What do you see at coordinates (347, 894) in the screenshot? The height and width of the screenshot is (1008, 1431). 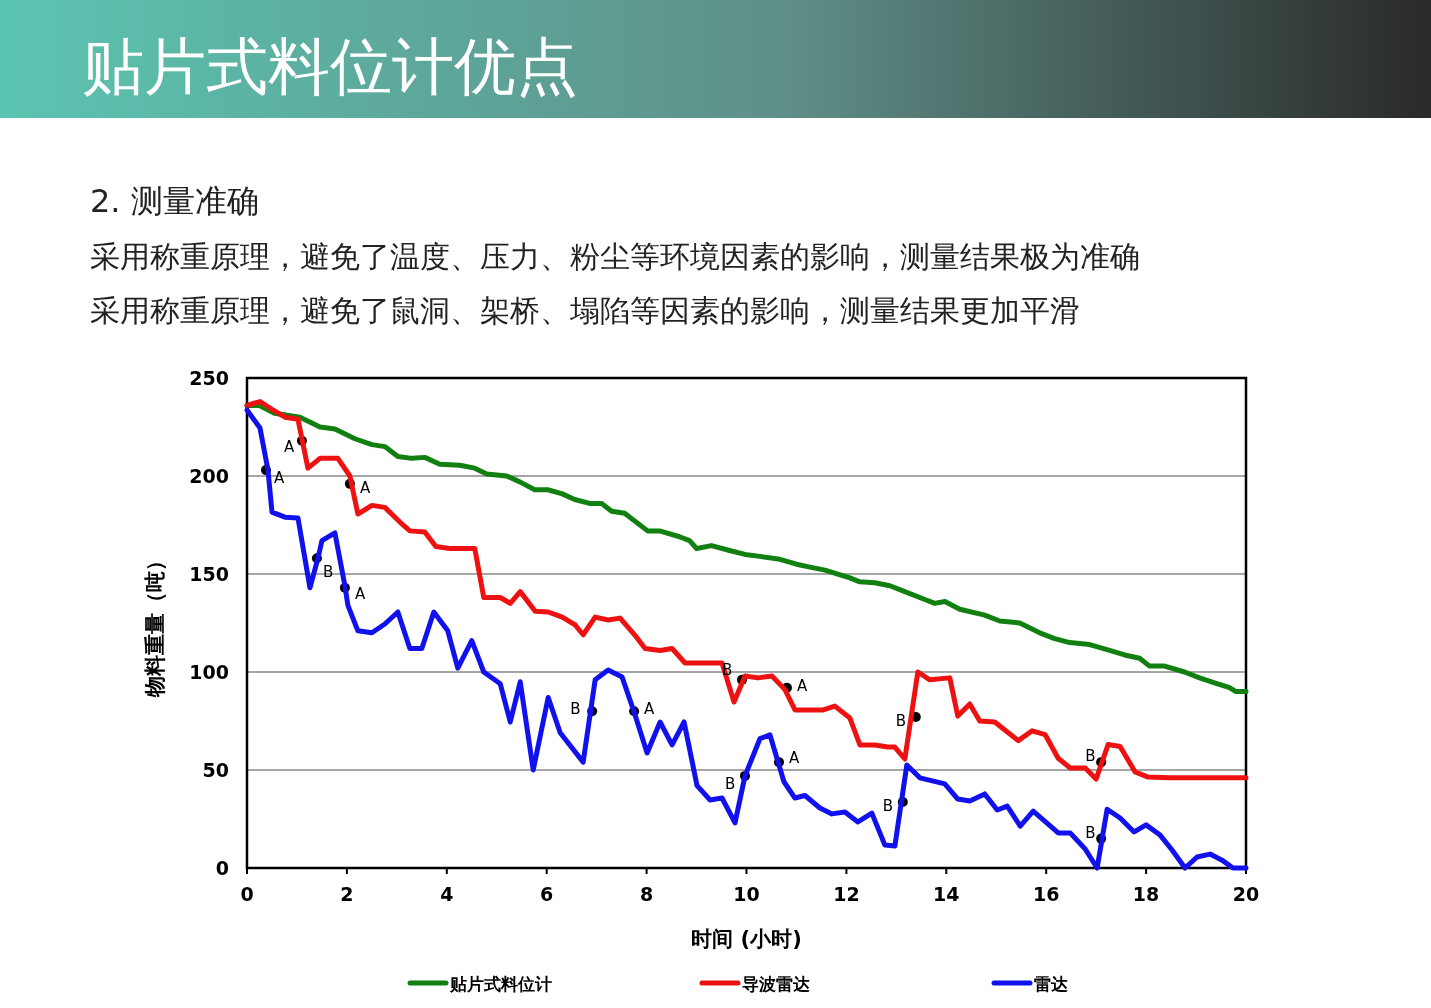 I see `x-tick-label: 2` at bounding box center [347, 894].